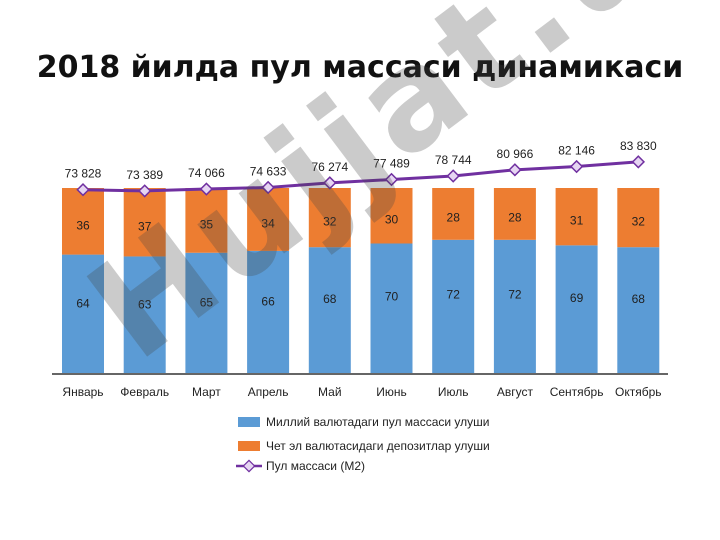 The image size is (720, 540). What do you see at coordinates (378, 422) in the screenshot?
I see `legend-label-domestic: Миллий валютадаги пул массаси улуши` at bounding box center [378, 422].